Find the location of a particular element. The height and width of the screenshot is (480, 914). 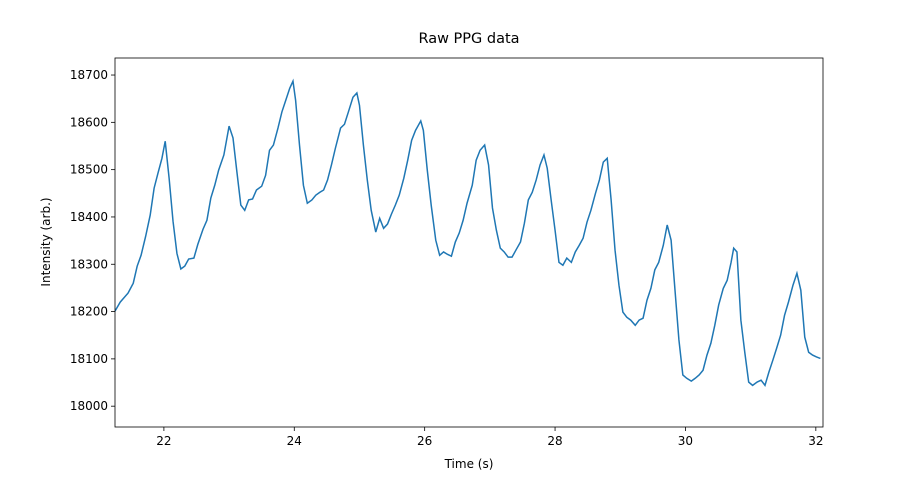

y-tick-label: 18500 is located at coordinates (89, 170).